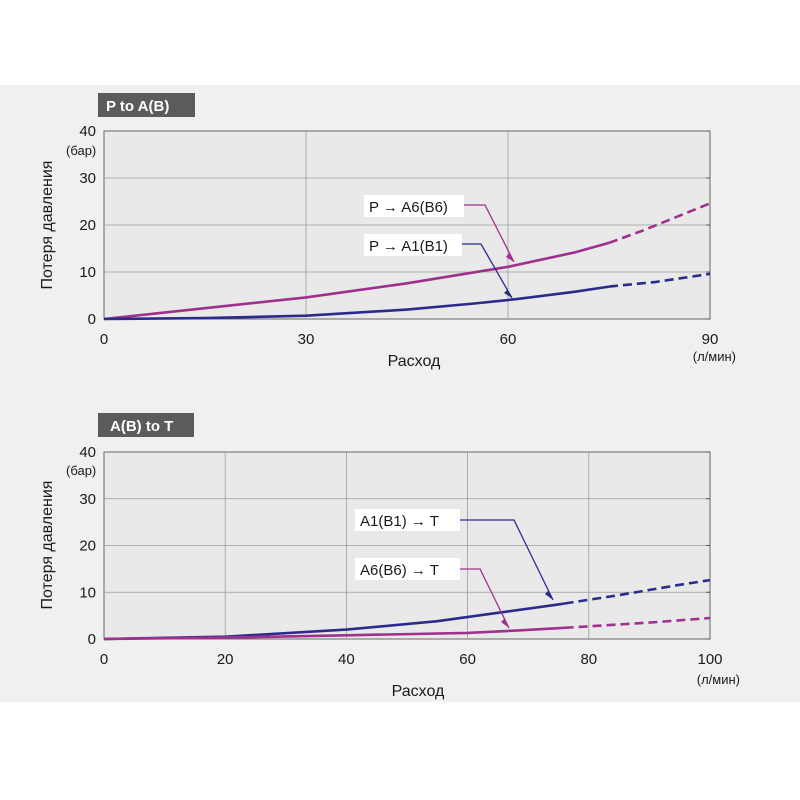 The height and width of the screenshot is (800, 800). I want to click on chart-2-arrowhead-a6, so click(505, 623).